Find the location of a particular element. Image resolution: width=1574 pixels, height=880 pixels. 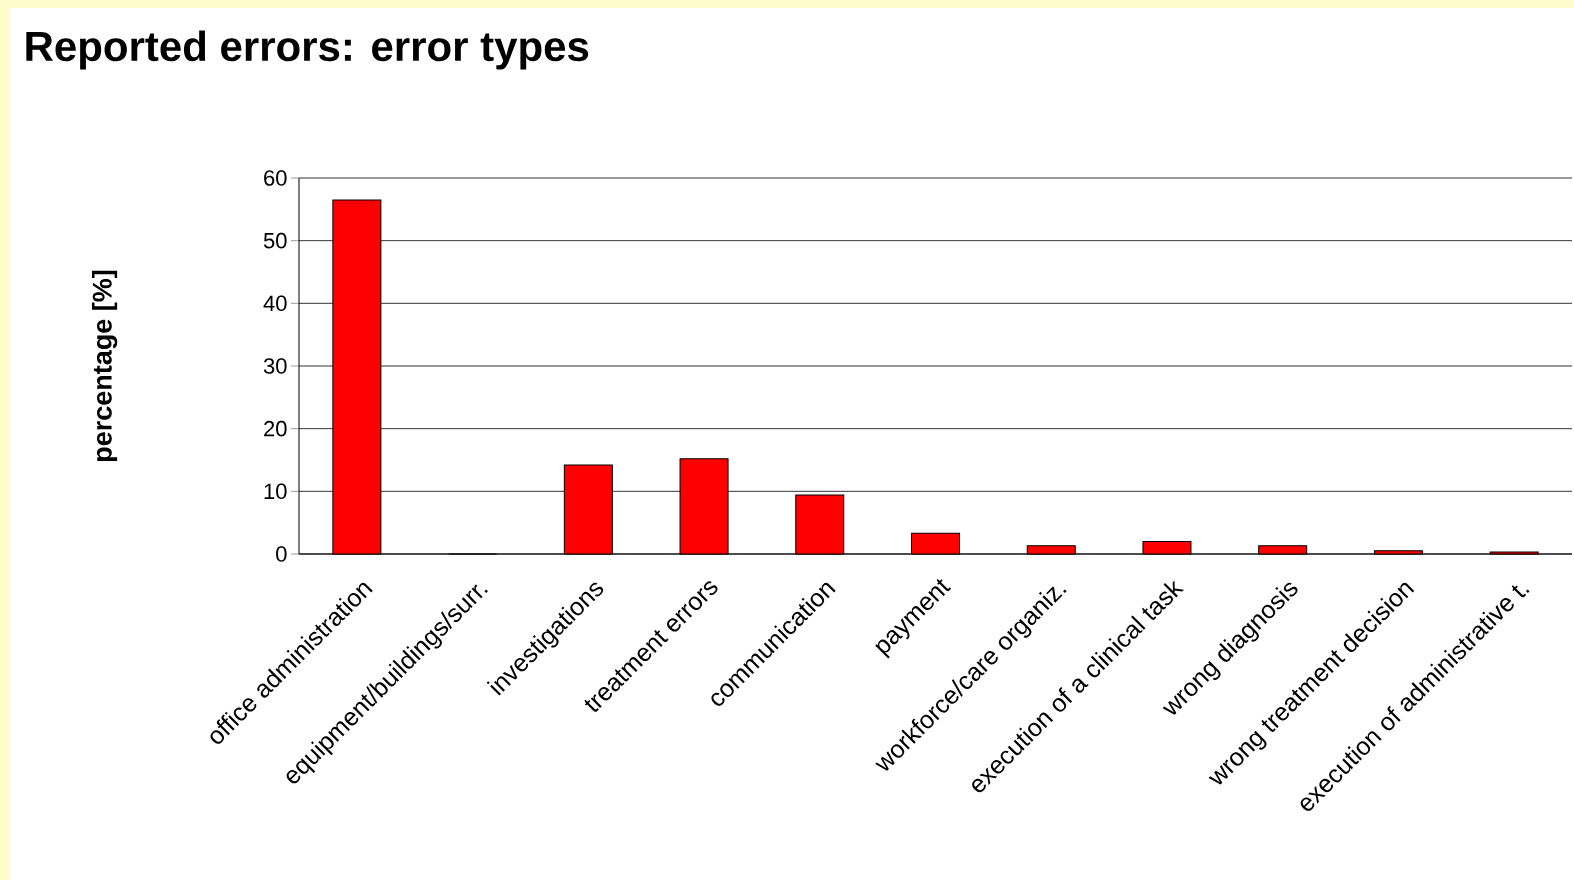

chart-title: Reported errors: error types is located at coordinates (307, 50).